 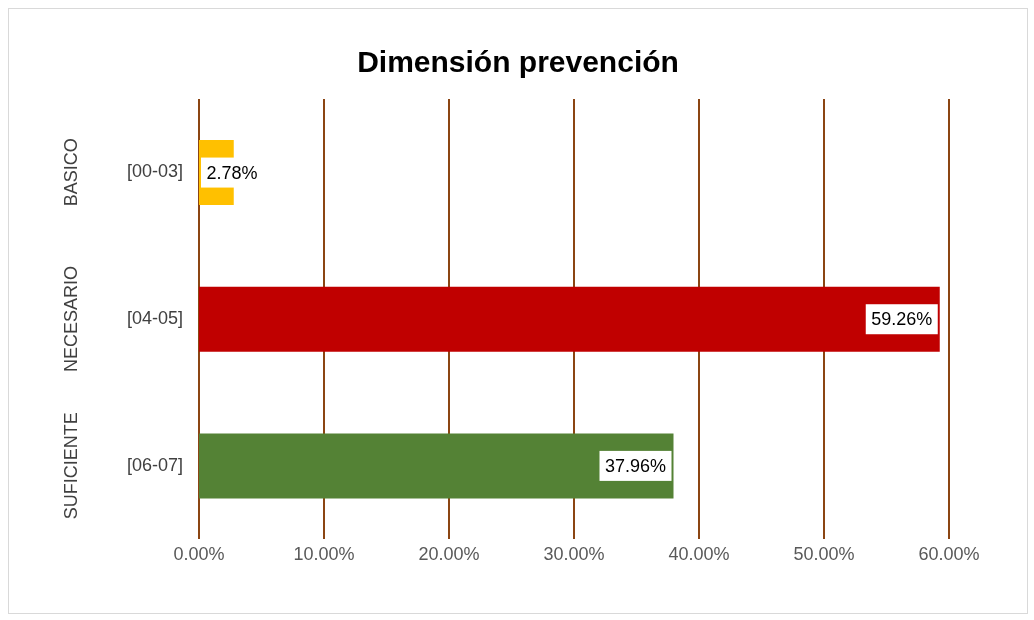 What do you see at coordinates (154, 318) in the screenshot?
I see `y-tick-label: [04-05]` at bounding box center [154, 318].